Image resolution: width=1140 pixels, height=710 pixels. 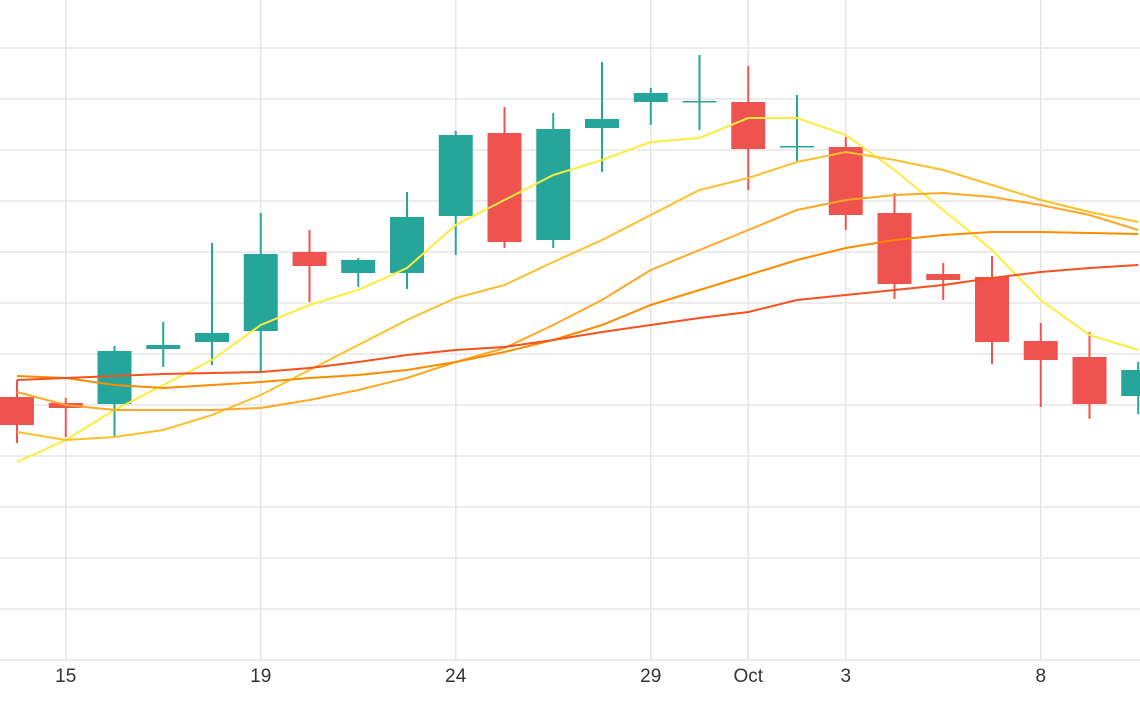 What do you see at coordinates (1040, 676) in the screenshot?
I see `x-tick-label: 8` at bounding box center [1040, 676].